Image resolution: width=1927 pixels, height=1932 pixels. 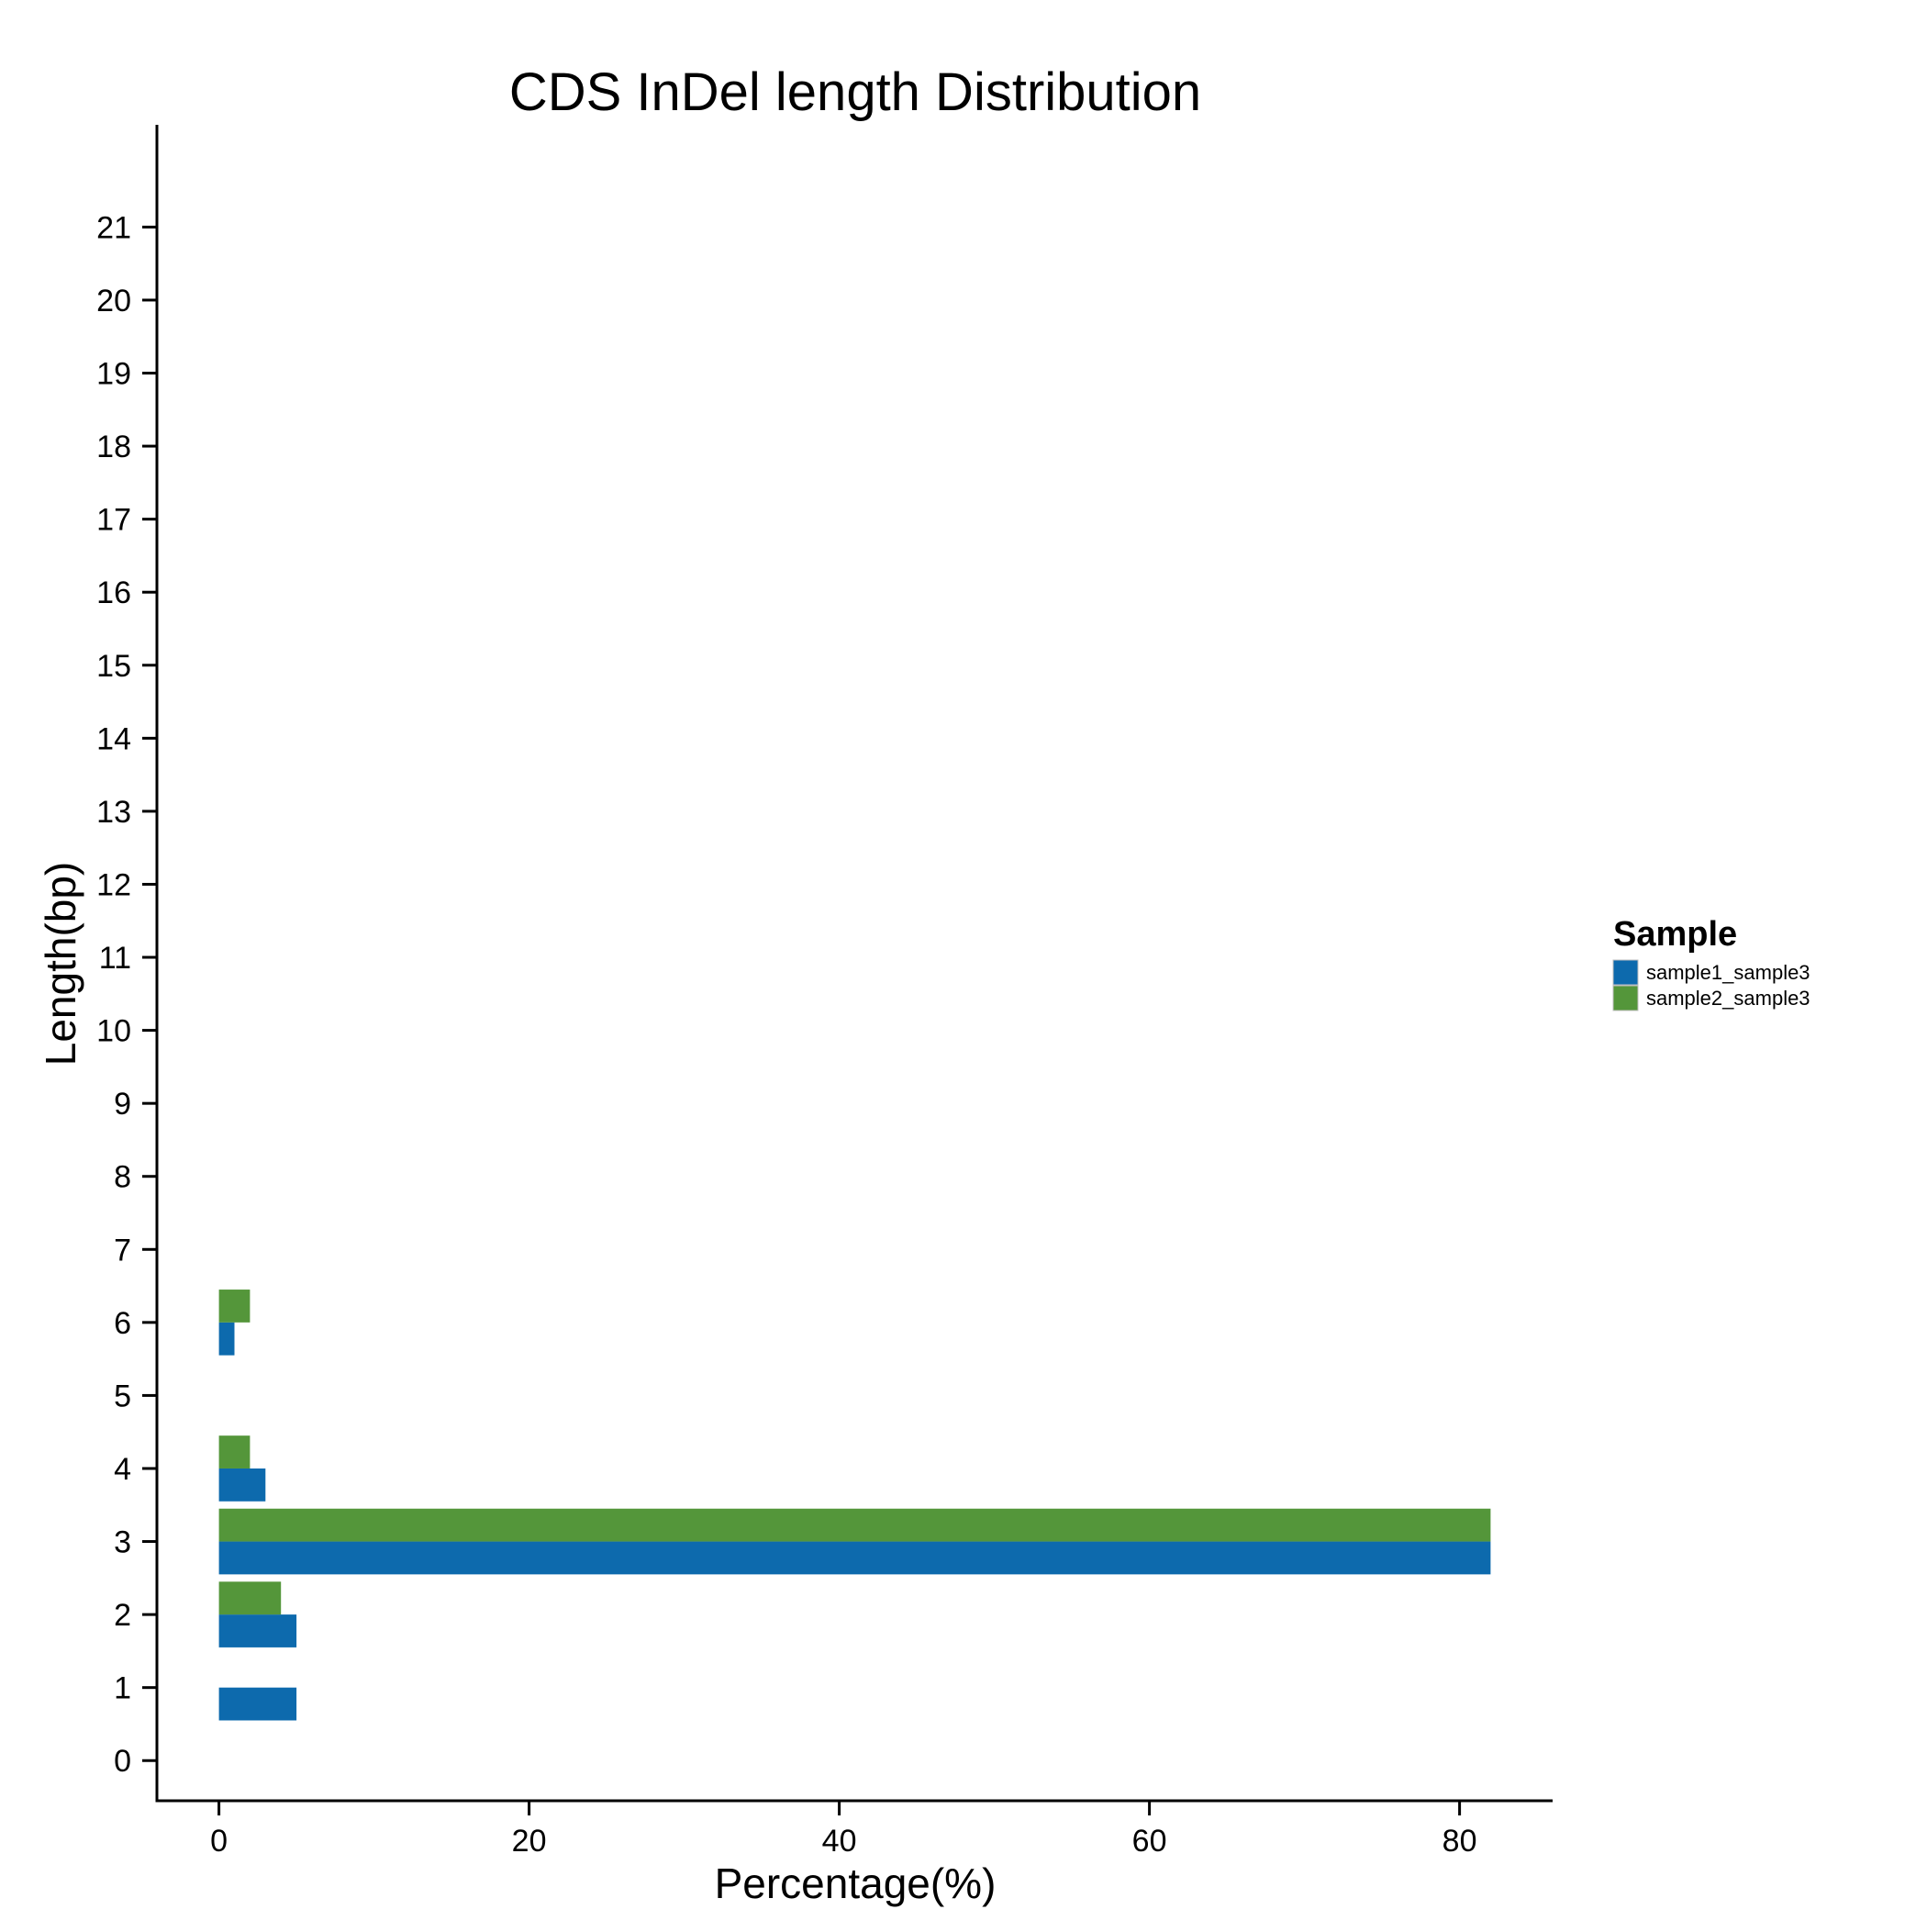 I want to click on y-tick-label-16: 16, so click(x=113, y=592).